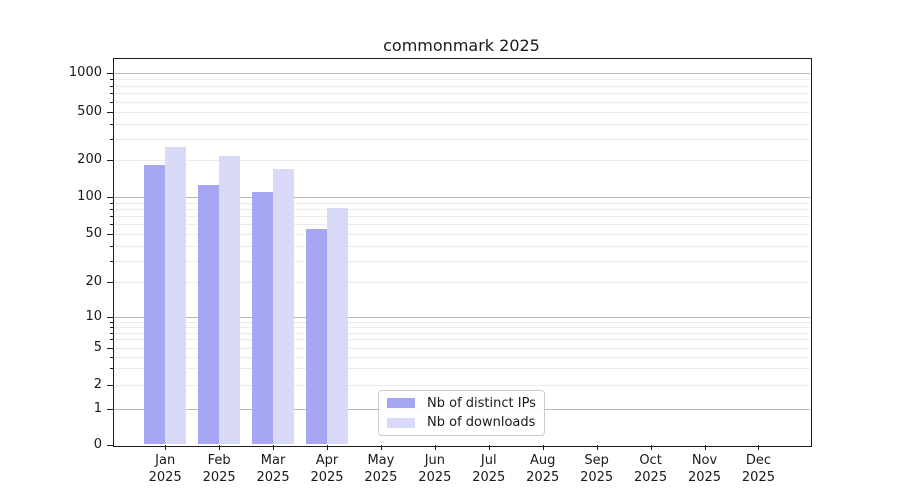 The height and width of the screenshot is (500, 900). What do you see at coordinates (284, 306) in the screenshot?
I see `bar-nb-of-downloads-mar` at bounding box center [284, 306].